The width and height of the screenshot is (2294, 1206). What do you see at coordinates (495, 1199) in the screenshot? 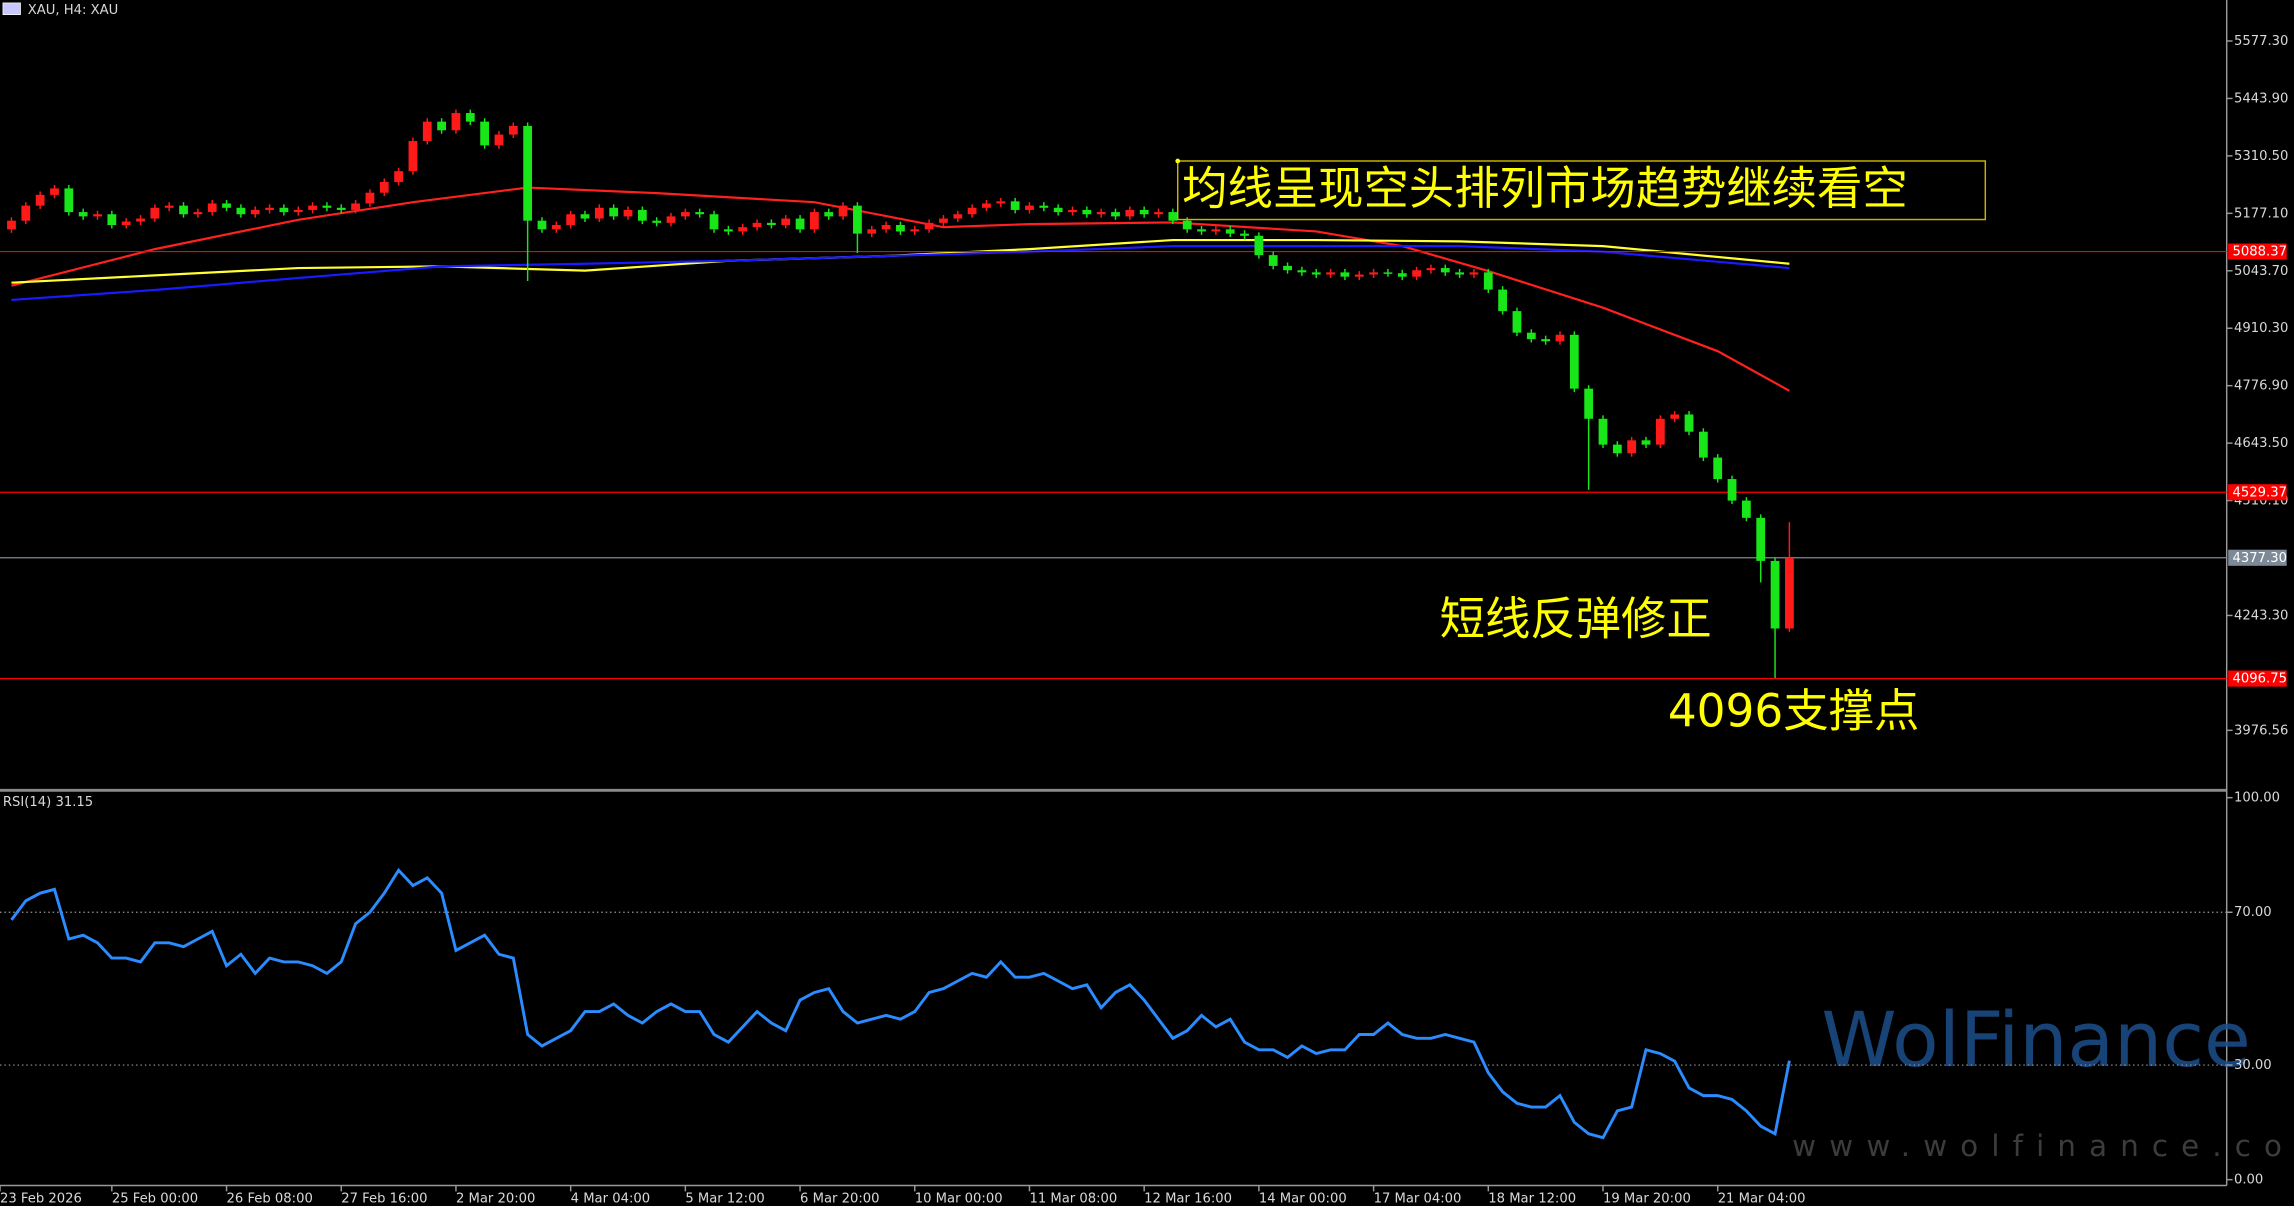
I see `x-tick-label: 2 Mar 20:00` at bounding box center [495, 1199].